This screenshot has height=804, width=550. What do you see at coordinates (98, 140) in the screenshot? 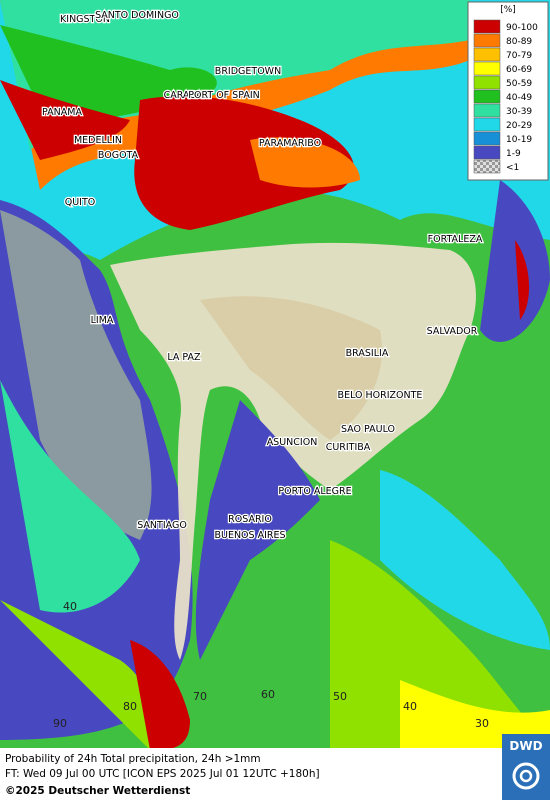
I see `city-label: MEDELLIN` at bounding box center [98, 140].